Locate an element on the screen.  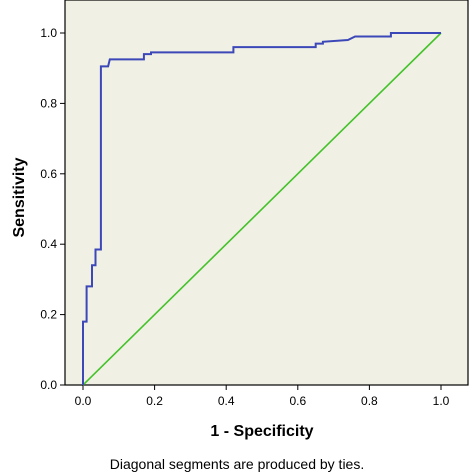
x-tick-label: 0.0 is located at coordinates (83, 401).